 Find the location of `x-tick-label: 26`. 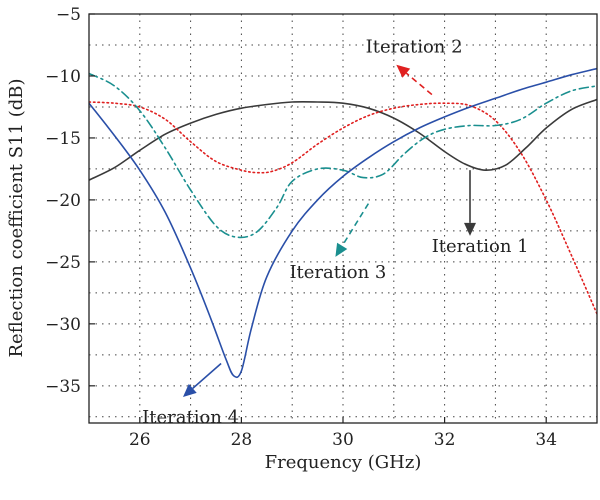

x-tick-label: 26 is located at coordinates (140, 440).